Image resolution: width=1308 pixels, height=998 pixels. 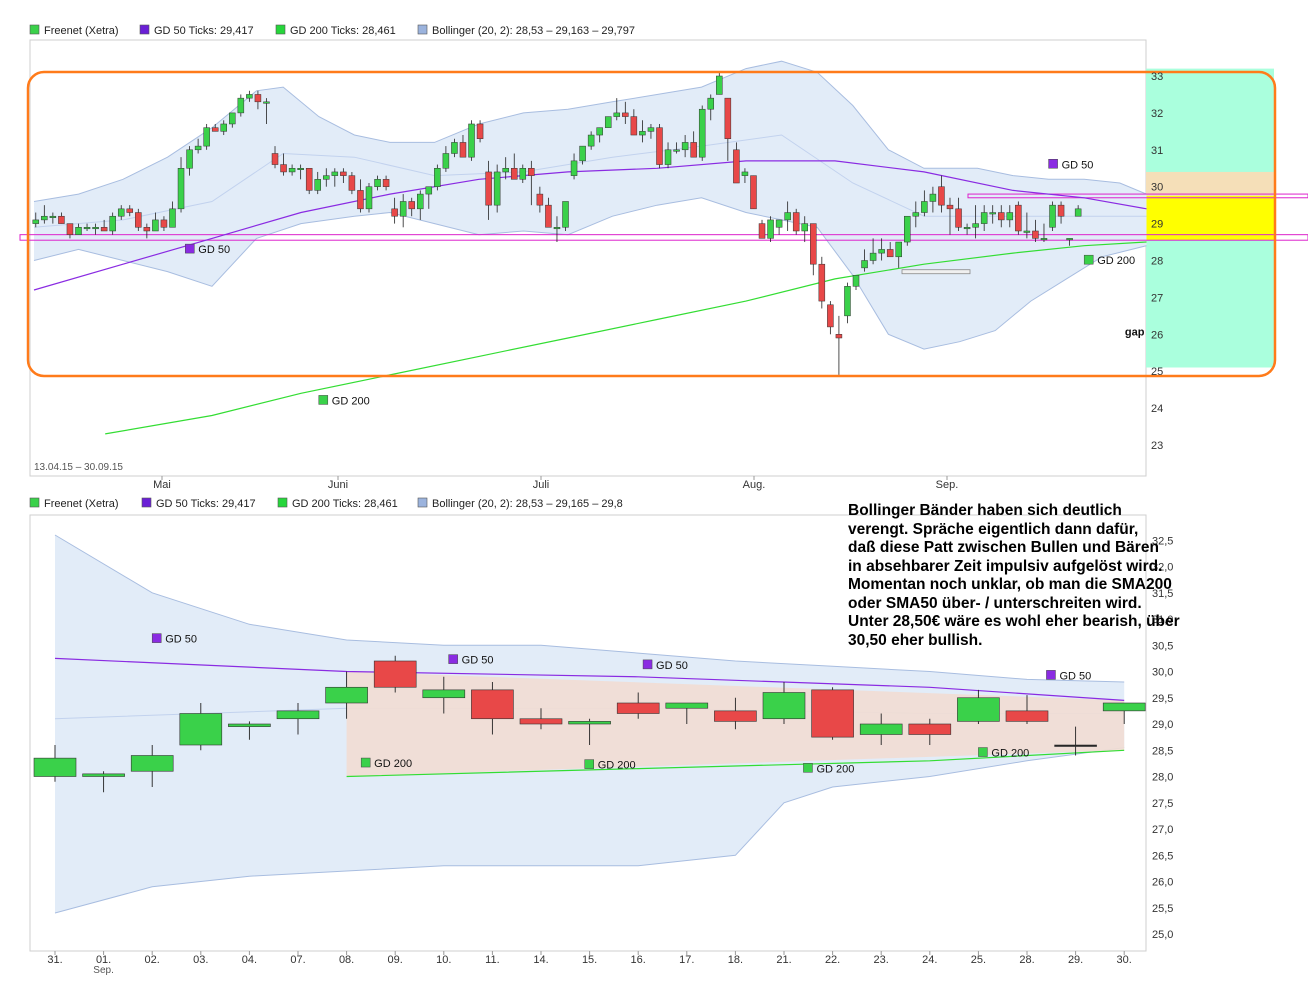 What do you see at coordinates (1162, 541) in the screenshot?
I see `y-tick: 32,5` at bounding box center [1162, 541].